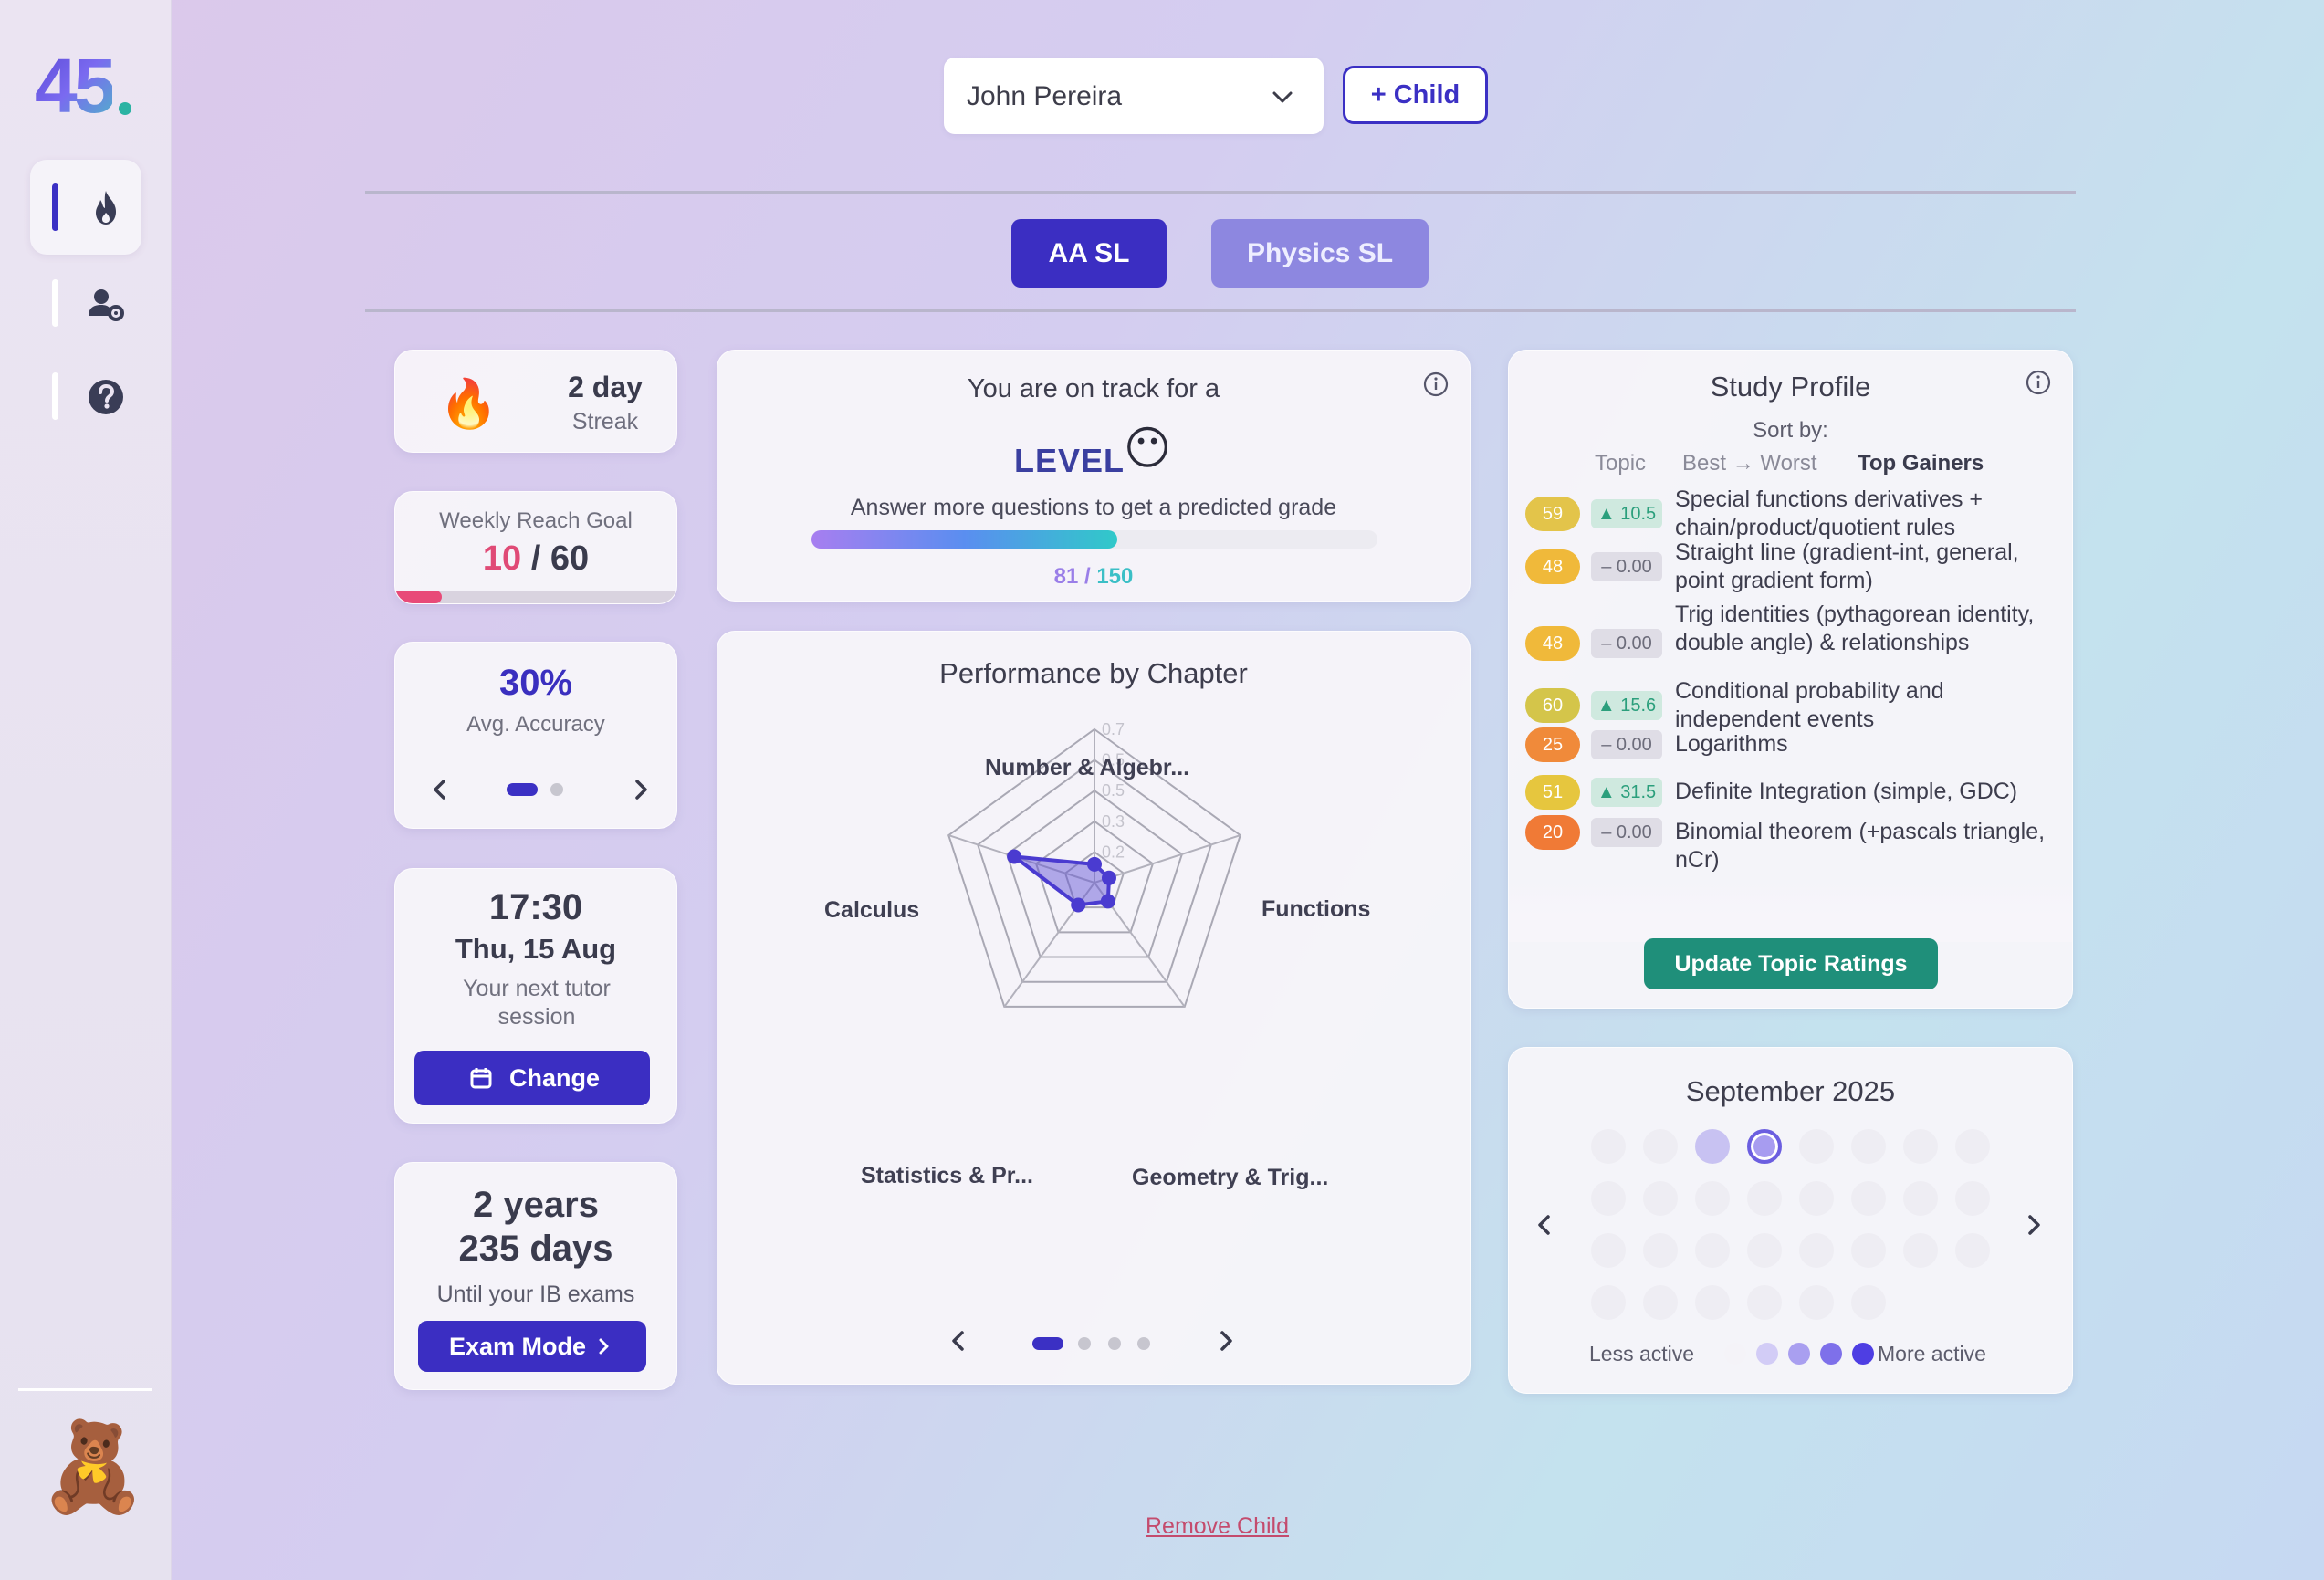  I want to click on exam-mode-label: Exam Mode, so click(518, 1347).